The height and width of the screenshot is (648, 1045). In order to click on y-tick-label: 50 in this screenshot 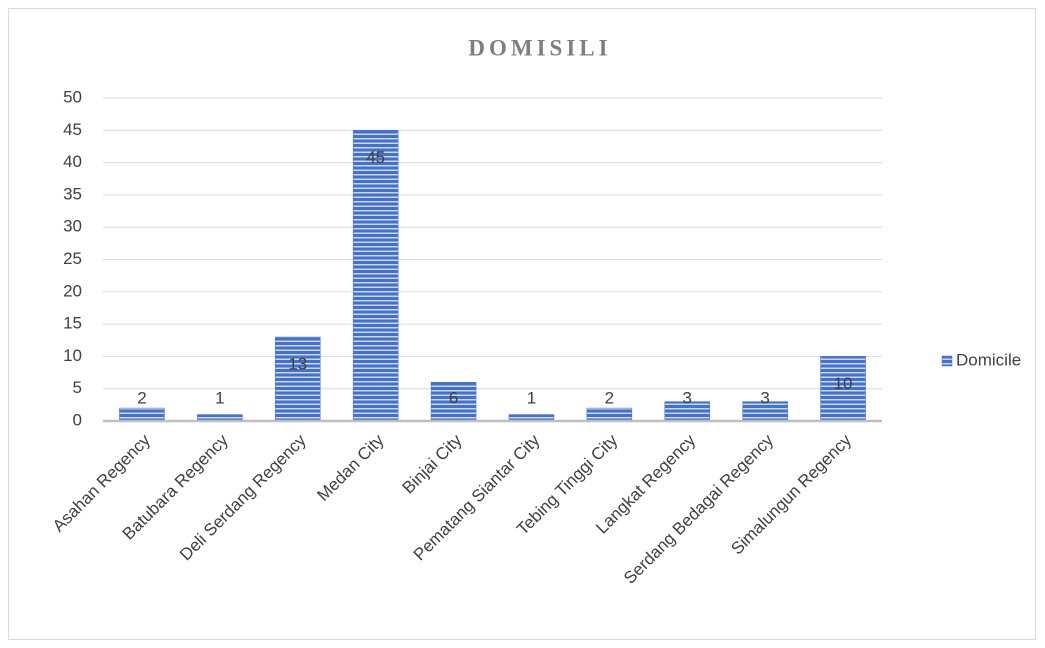, I will do `click(72, 96)`.